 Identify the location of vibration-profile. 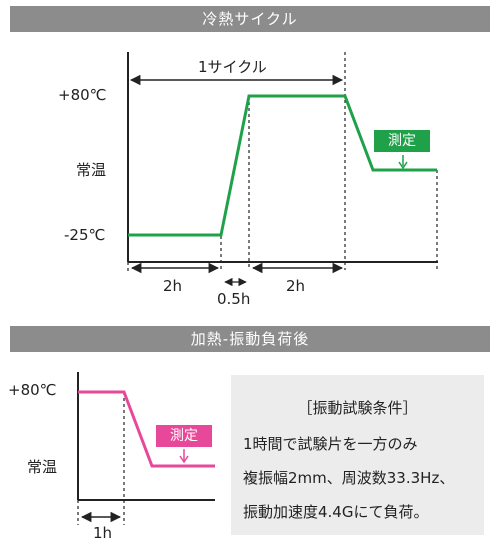
(146, 429).